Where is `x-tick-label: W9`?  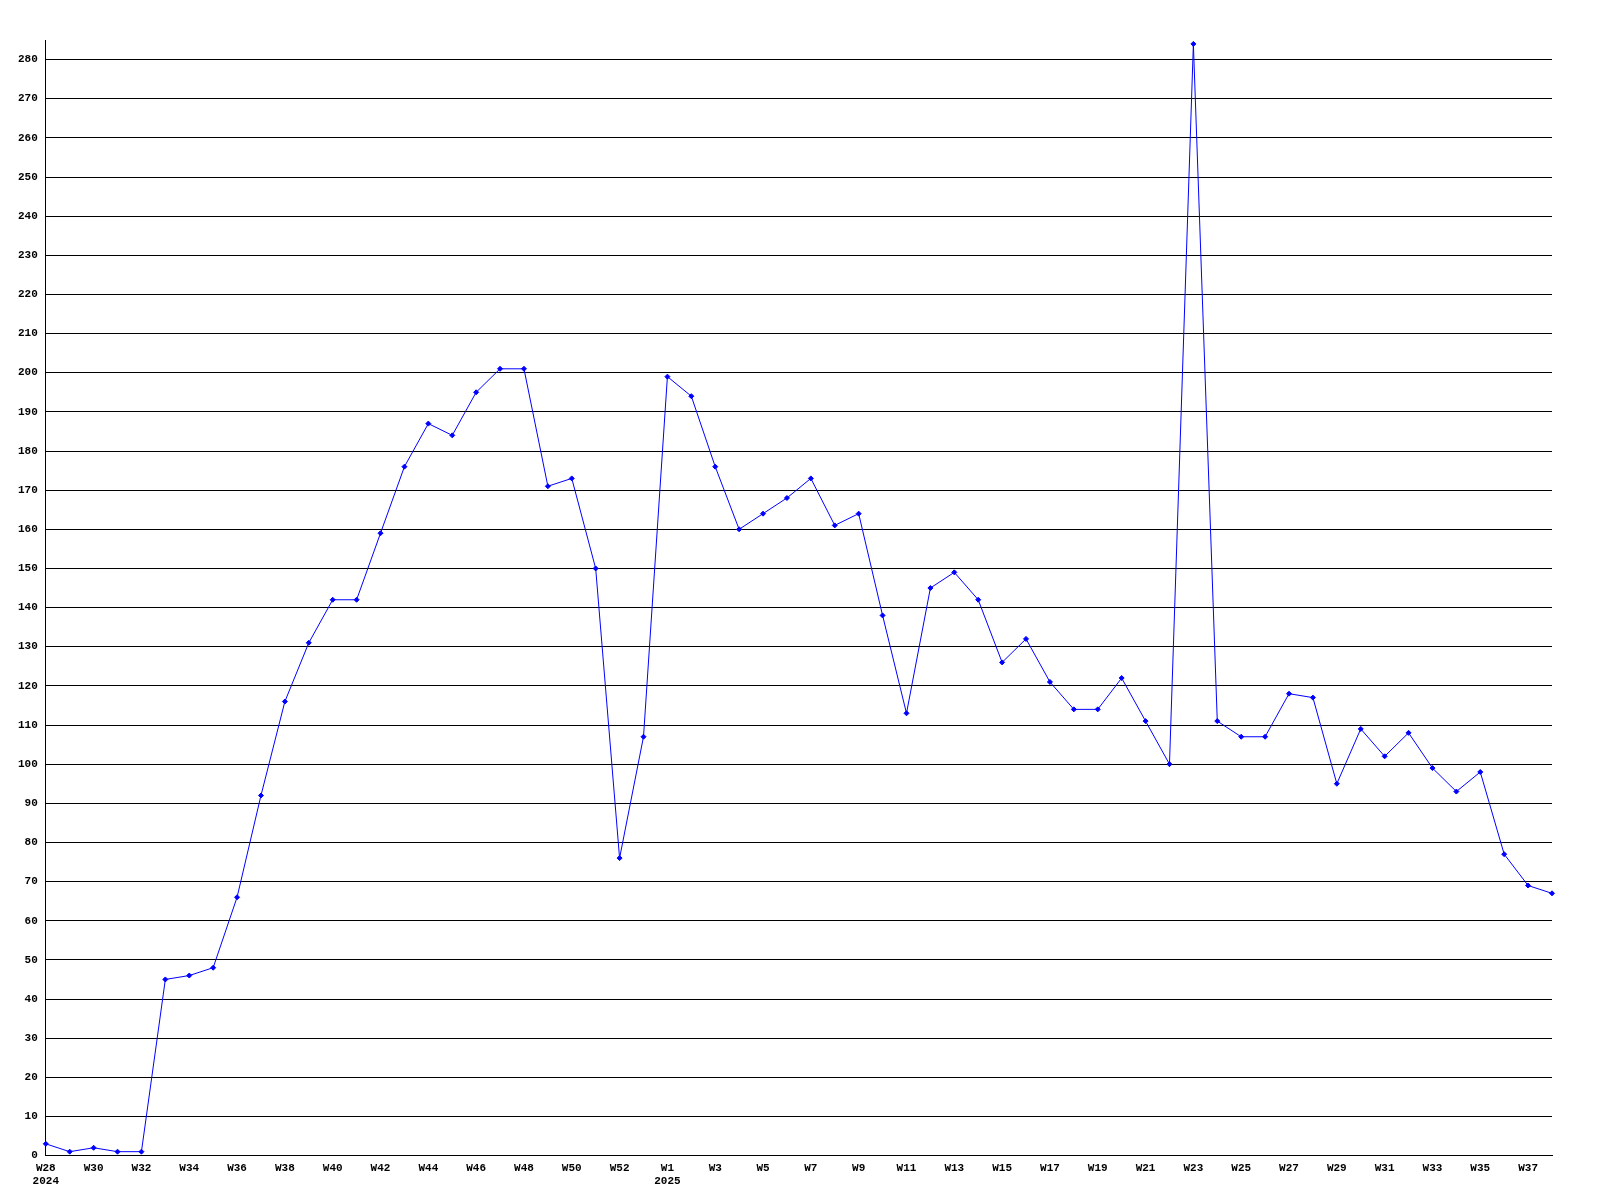 x-tick-label: W9 is located at coordinates (859, 1167).